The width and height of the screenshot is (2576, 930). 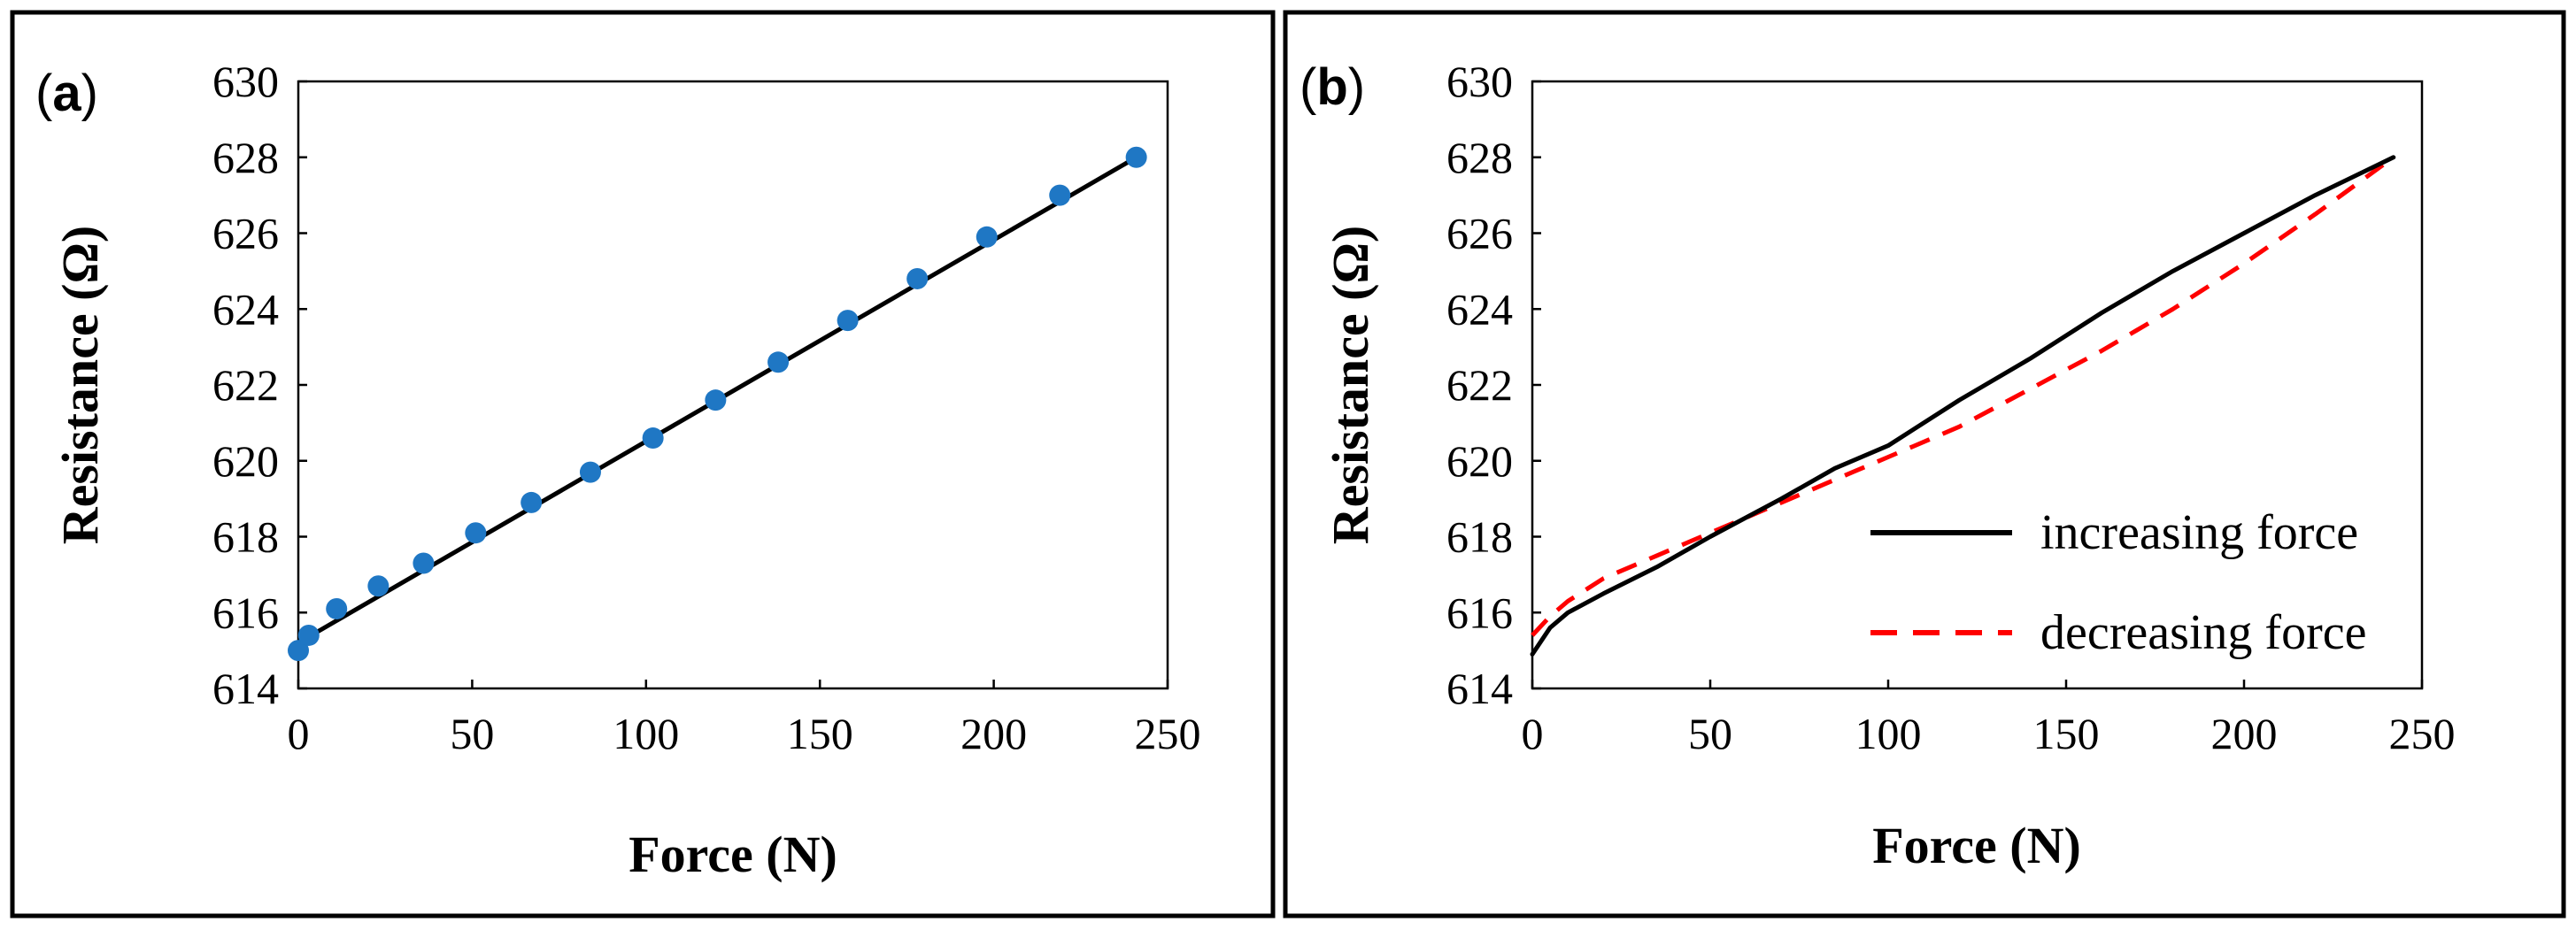 What do you see at coordinates (820, 733) in the screenshot?
I see `panel-a-x-tick-label: 150` at bounding box center [820, 733].